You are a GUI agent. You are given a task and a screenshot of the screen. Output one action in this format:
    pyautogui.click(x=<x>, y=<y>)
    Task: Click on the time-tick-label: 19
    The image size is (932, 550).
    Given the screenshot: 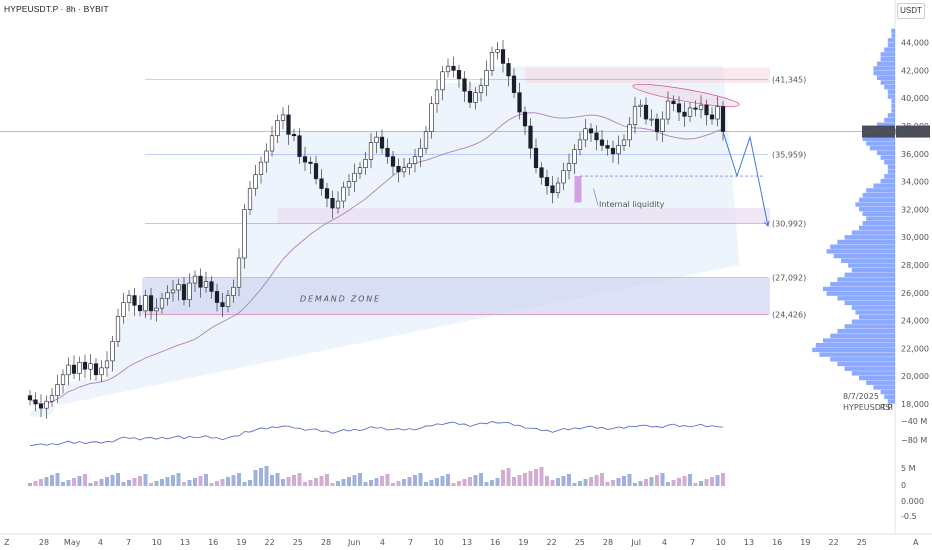 What is the action you would take?
    pyautogui.click(x=241, y=542)
    